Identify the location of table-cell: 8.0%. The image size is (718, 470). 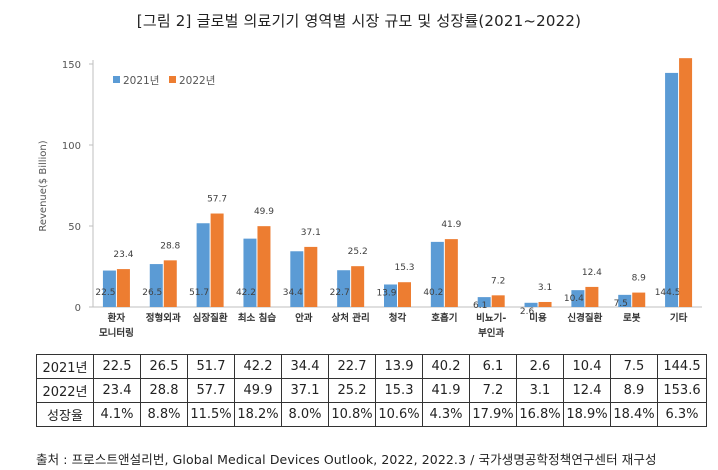
(305, 414).